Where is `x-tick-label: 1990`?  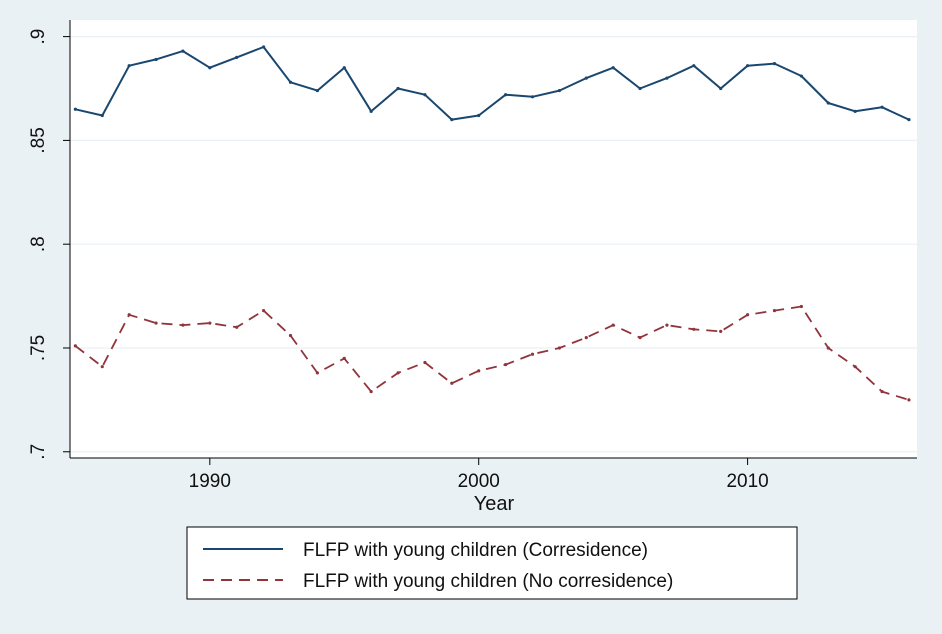 x-tick-label: 1990 is located at coordinates (210, 481).